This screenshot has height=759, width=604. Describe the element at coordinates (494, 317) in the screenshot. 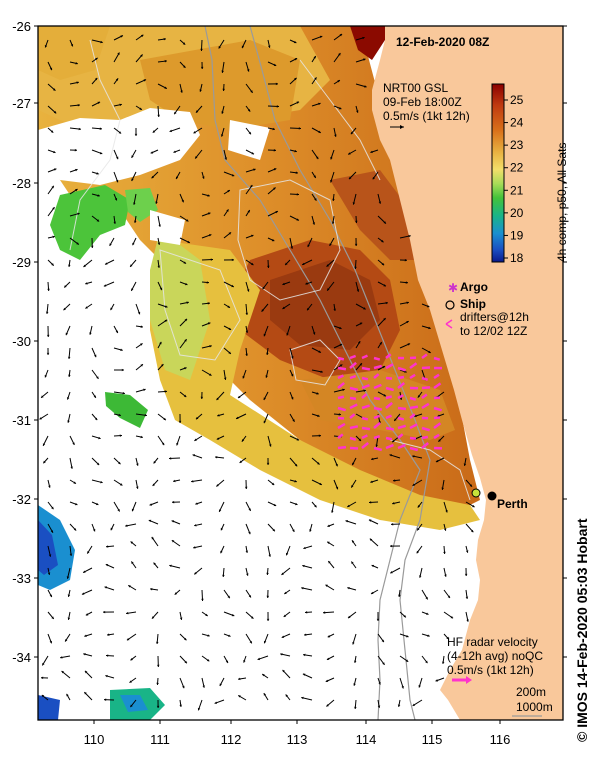

I see `legend-drifters-1: drifters@12h` at that location.